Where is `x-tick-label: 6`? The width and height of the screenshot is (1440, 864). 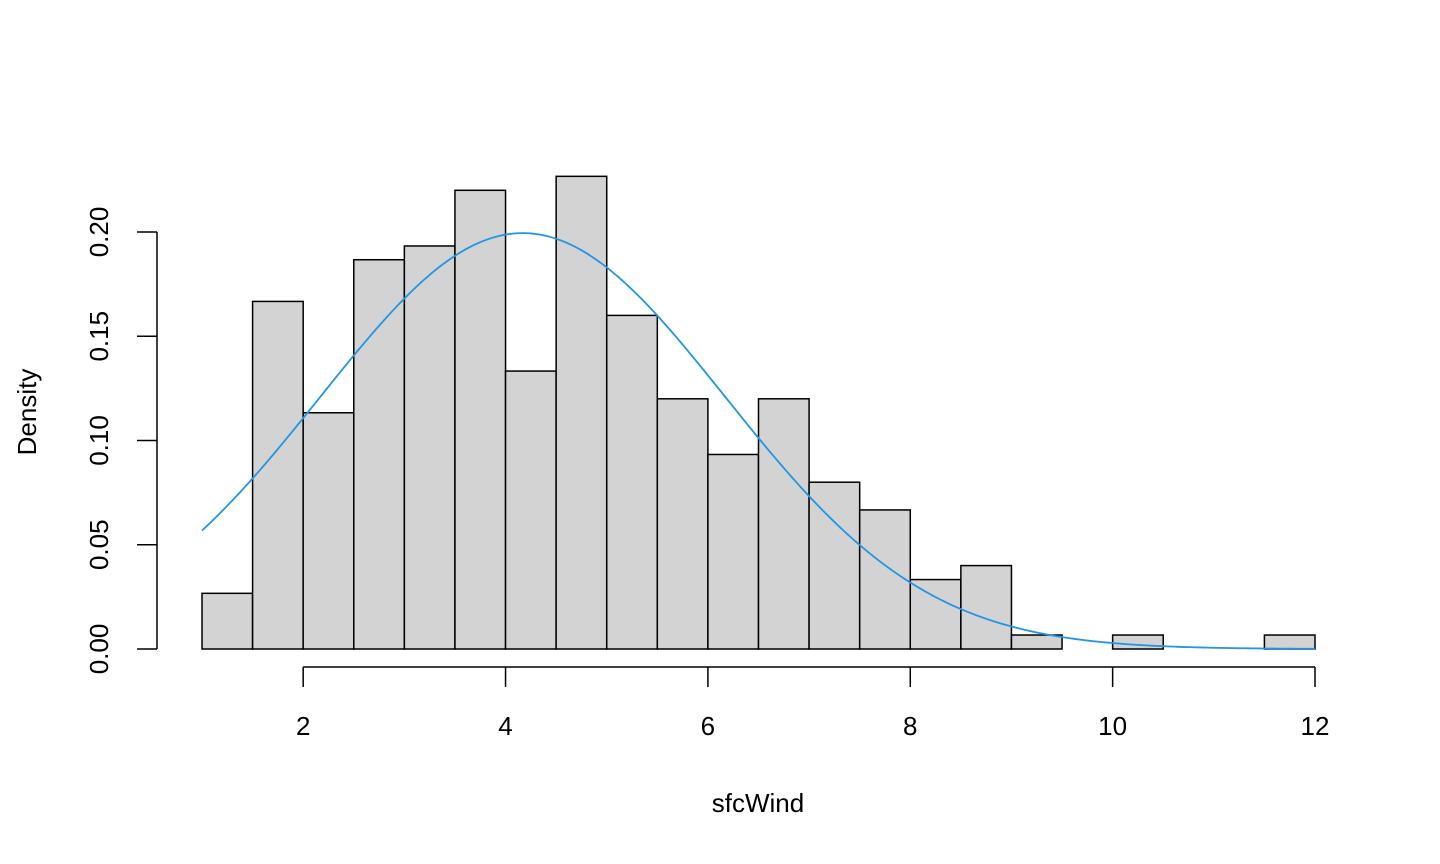 x-tick-label: 6 is located at coordinates (708, 726).